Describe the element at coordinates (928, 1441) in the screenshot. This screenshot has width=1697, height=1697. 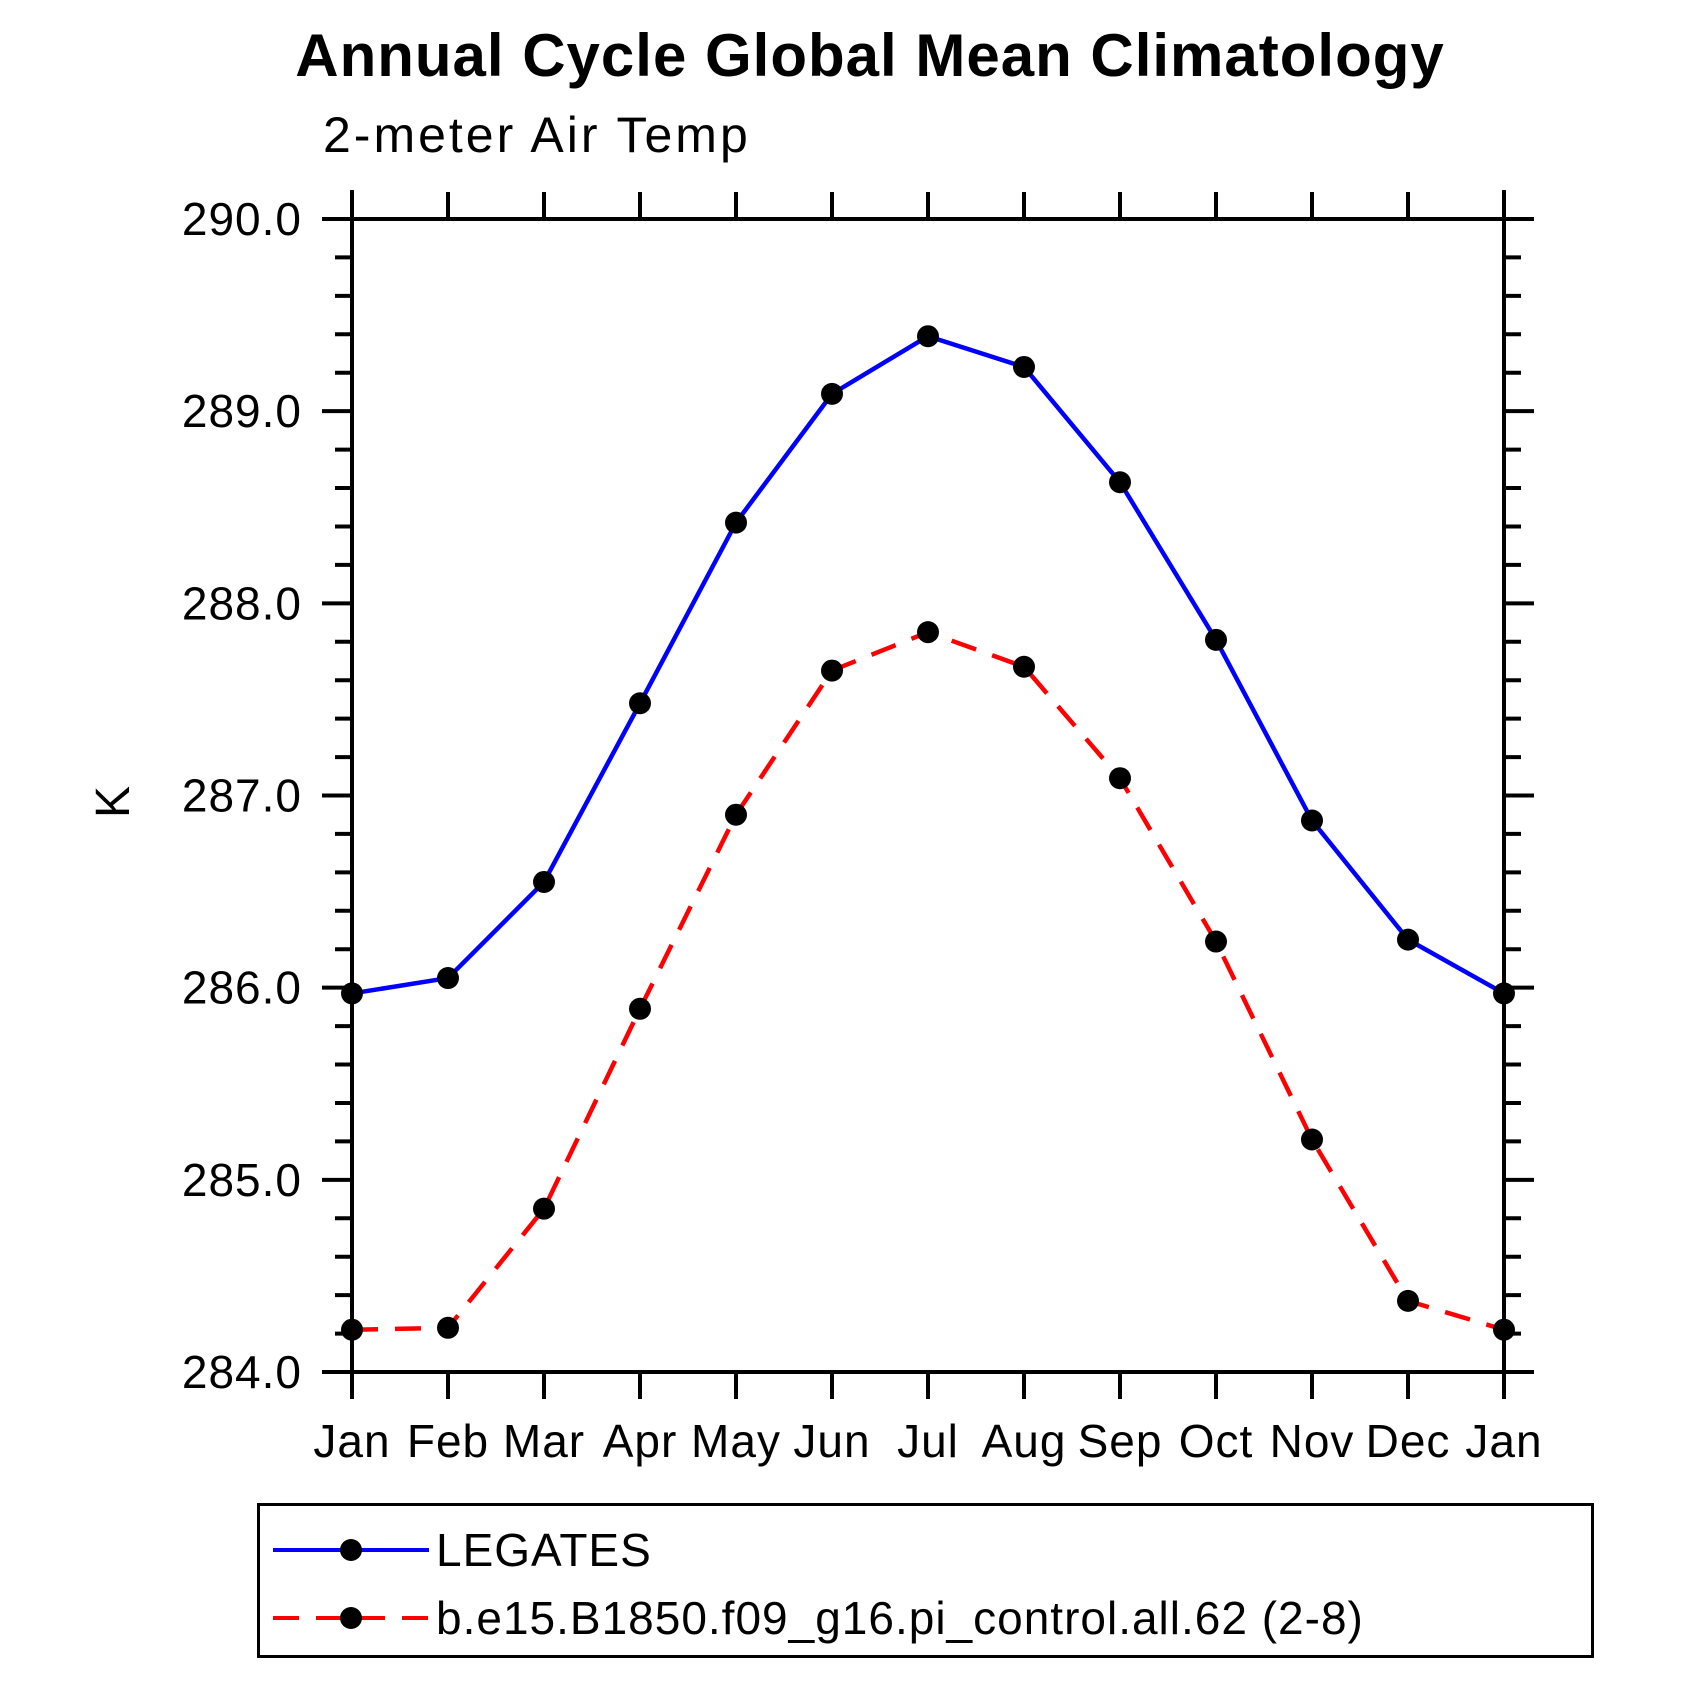
I see `x-tick-label: Jul` at that location.